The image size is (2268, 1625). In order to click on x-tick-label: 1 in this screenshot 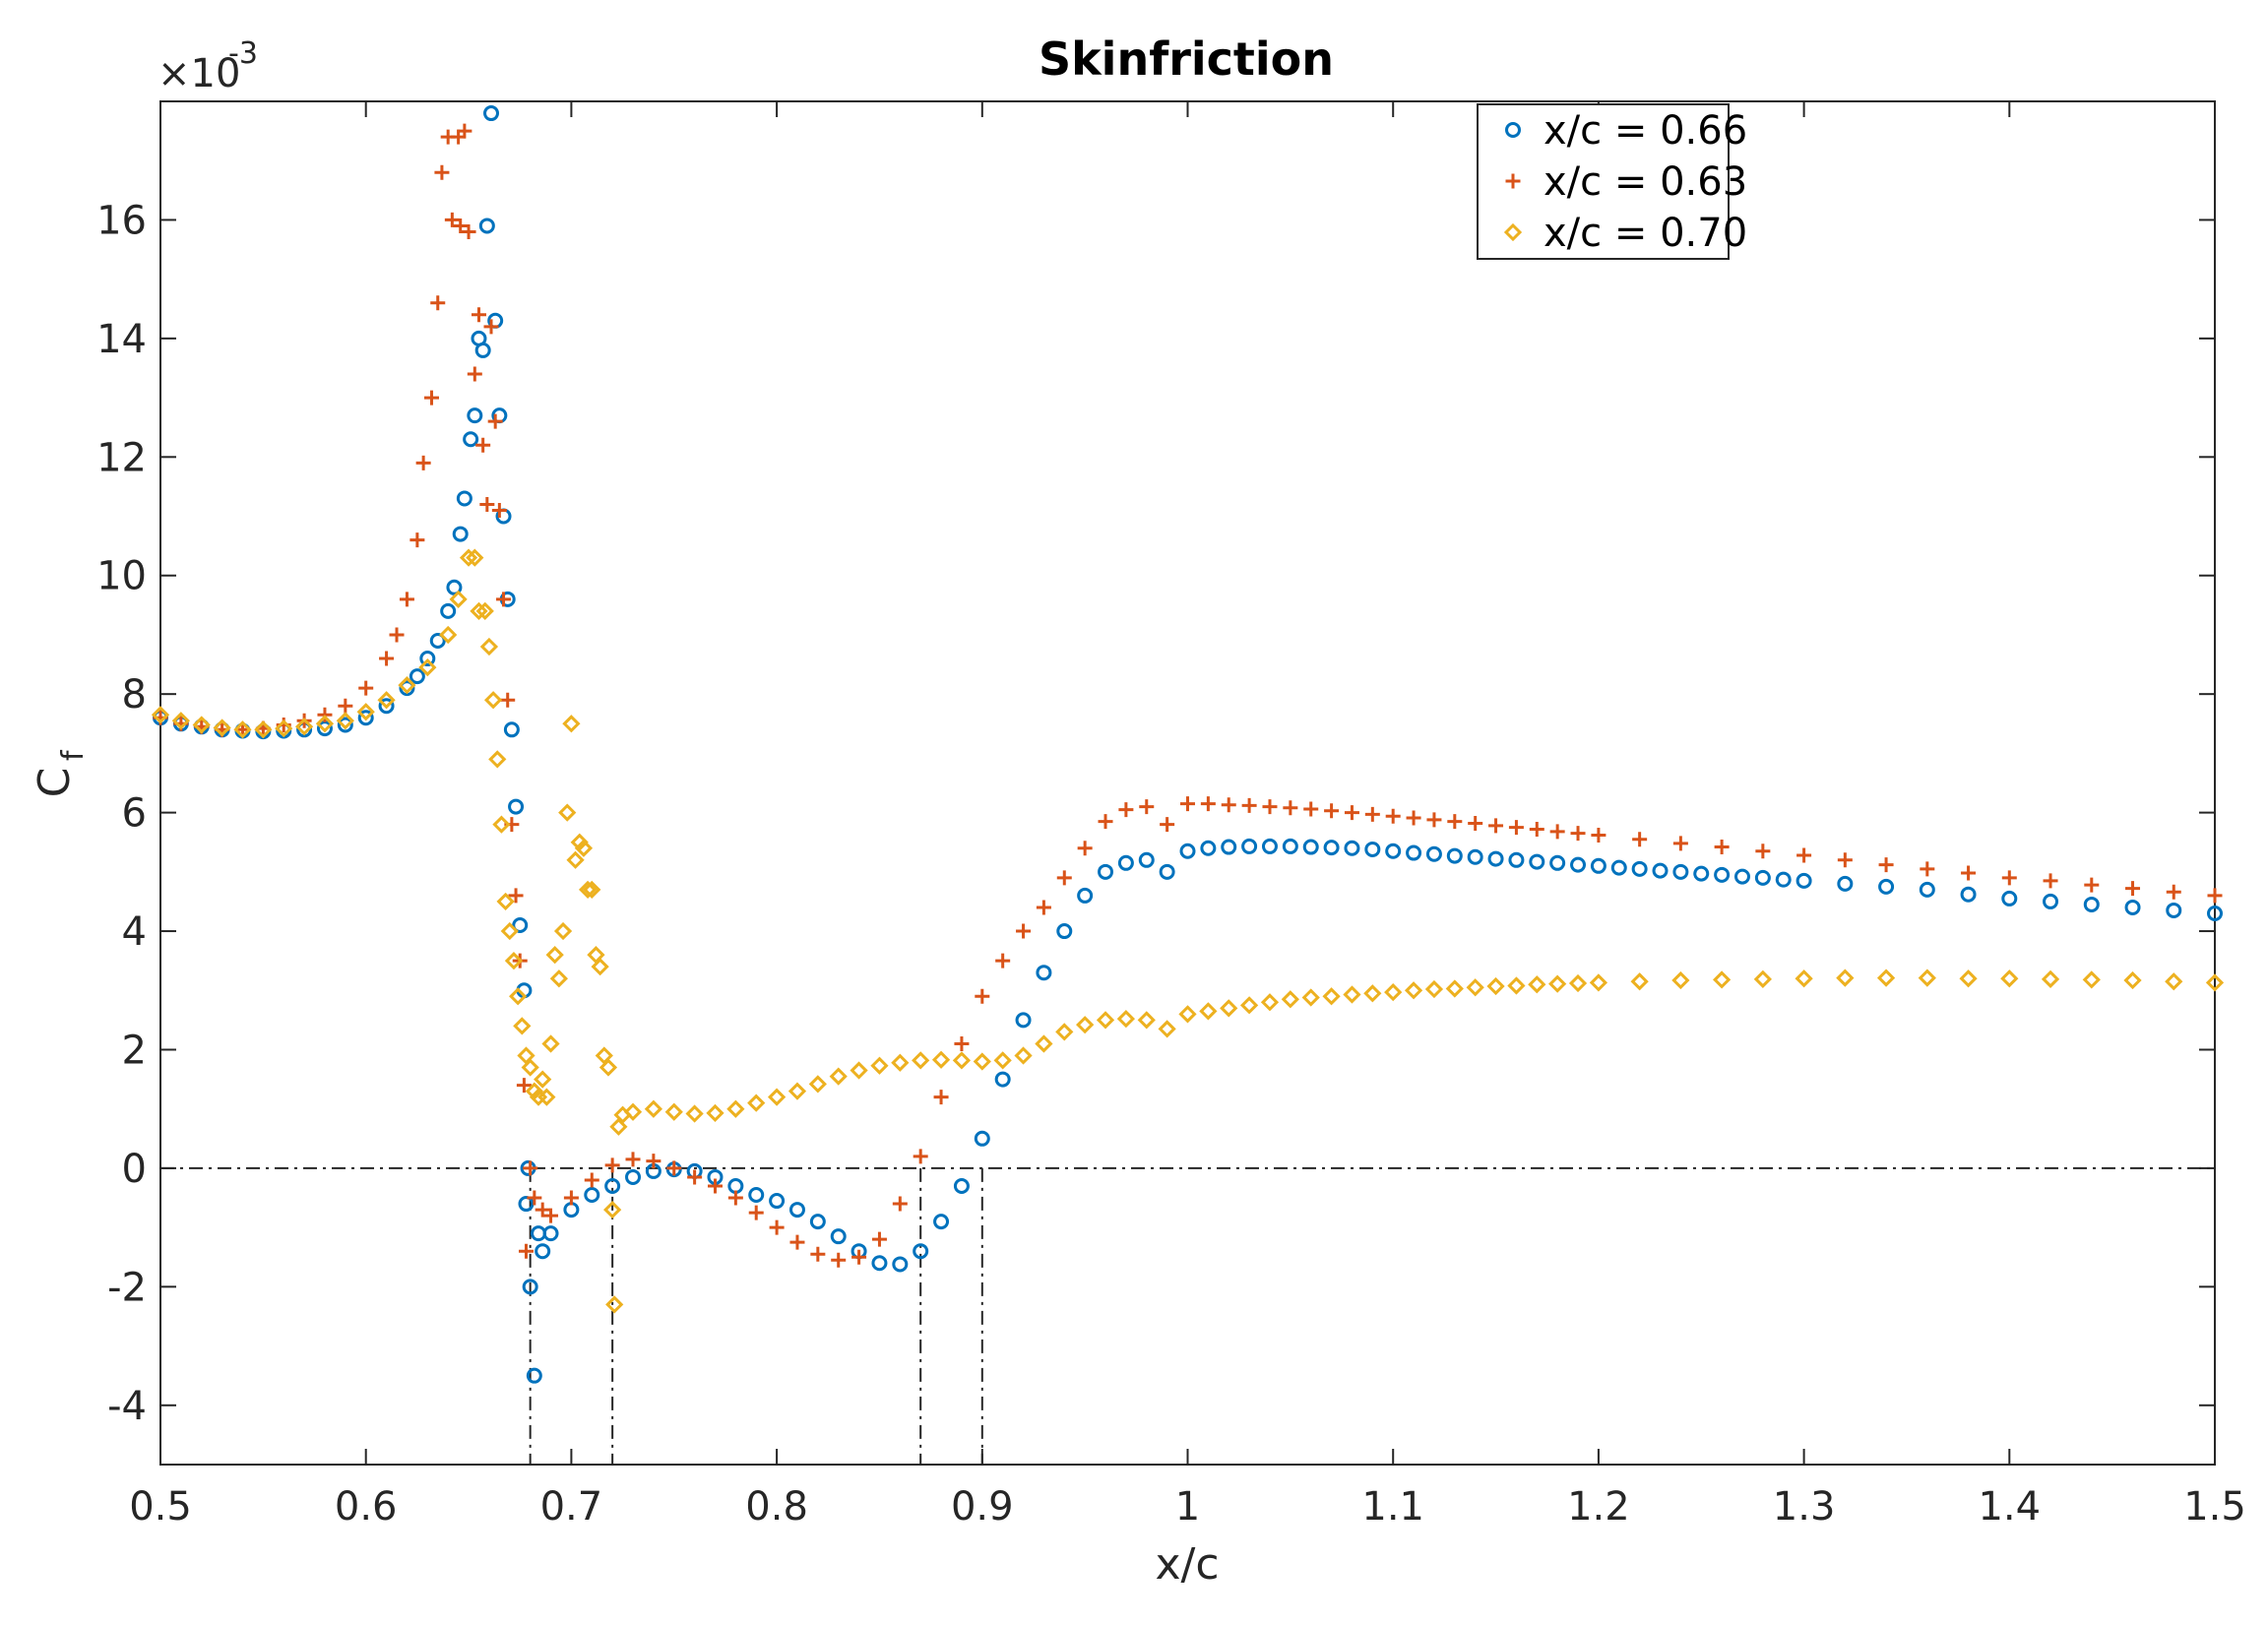, I will do `click(1187, 1507)`.